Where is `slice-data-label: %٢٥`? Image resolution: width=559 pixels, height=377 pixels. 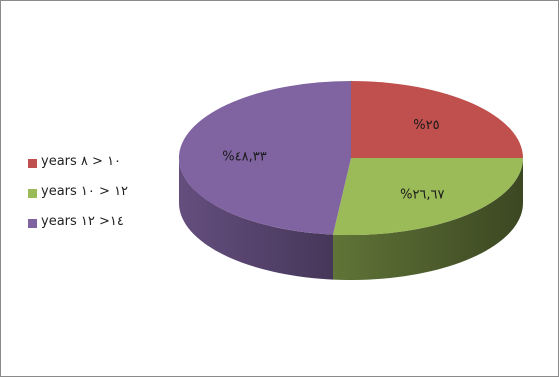 slice-data-label: %٢٥ is located at coordinates (426, 125).